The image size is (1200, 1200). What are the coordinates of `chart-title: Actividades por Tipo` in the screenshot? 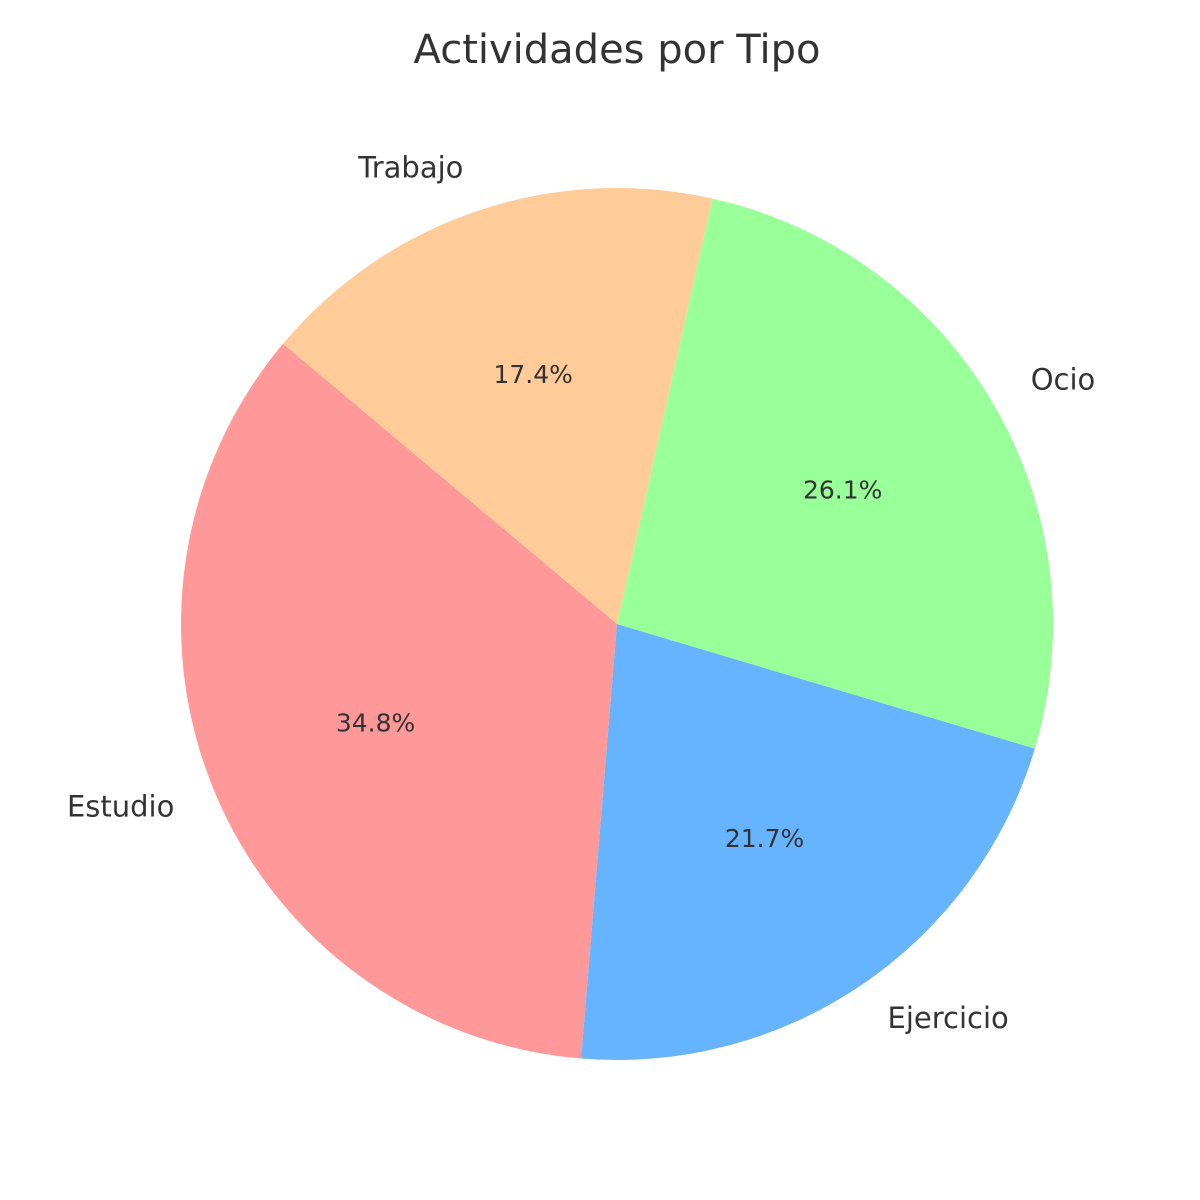 It's located at (617, 50).